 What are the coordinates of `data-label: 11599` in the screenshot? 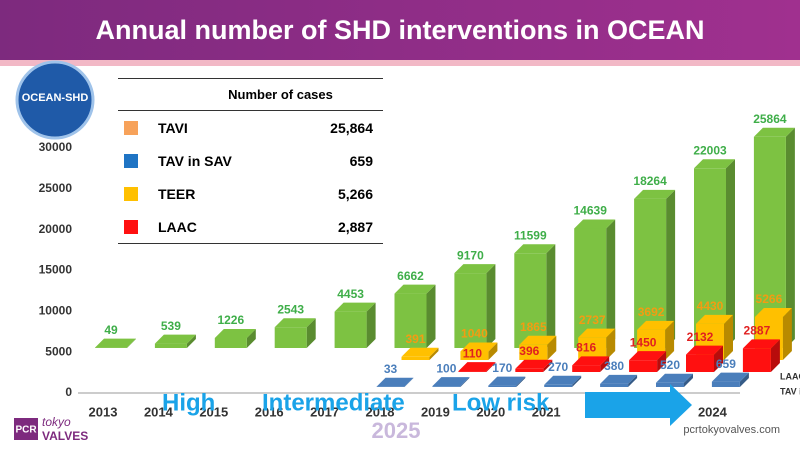 It's located at (530, 235).